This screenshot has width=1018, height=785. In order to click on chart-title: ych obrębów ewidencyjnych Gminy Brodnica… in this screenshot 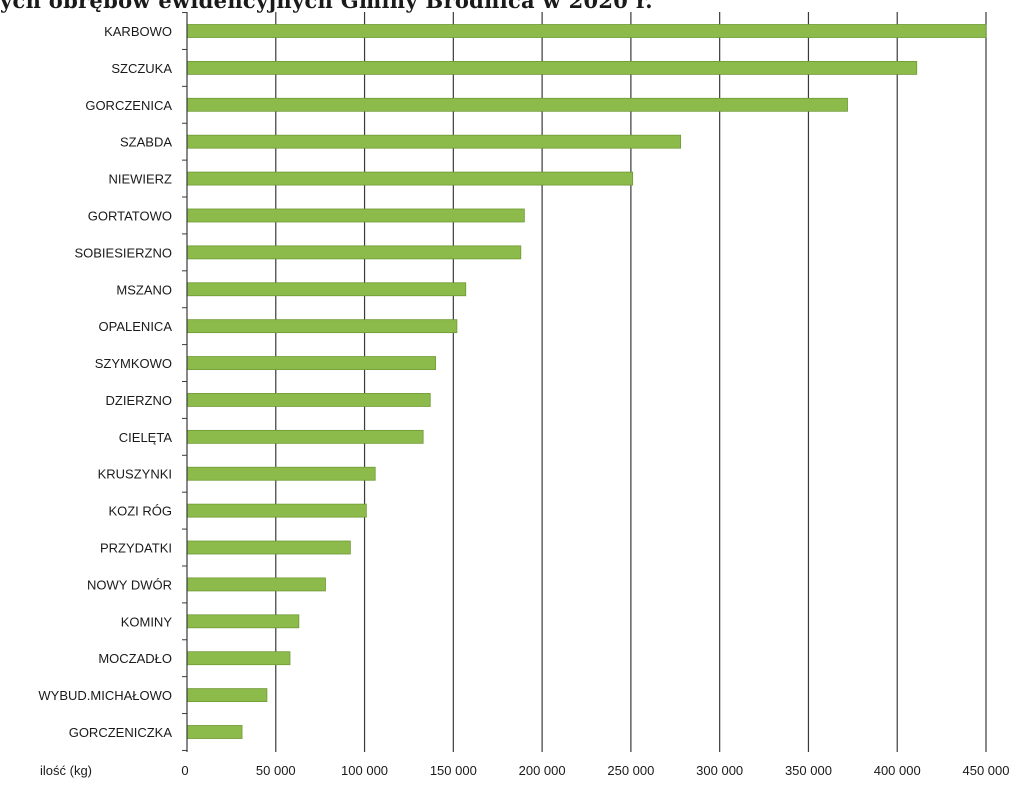, I will do `click(326, 6)`.